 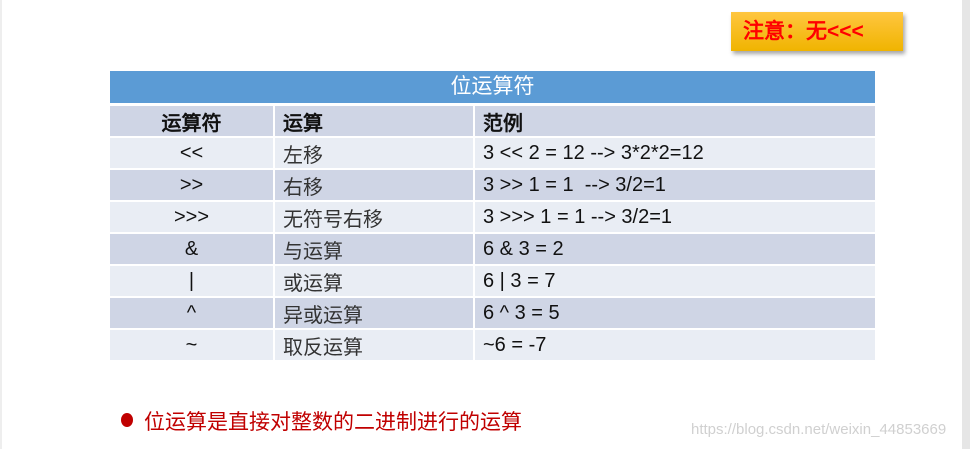 I want to click on operation-cell: 与运算, so click(x=375, y=248).